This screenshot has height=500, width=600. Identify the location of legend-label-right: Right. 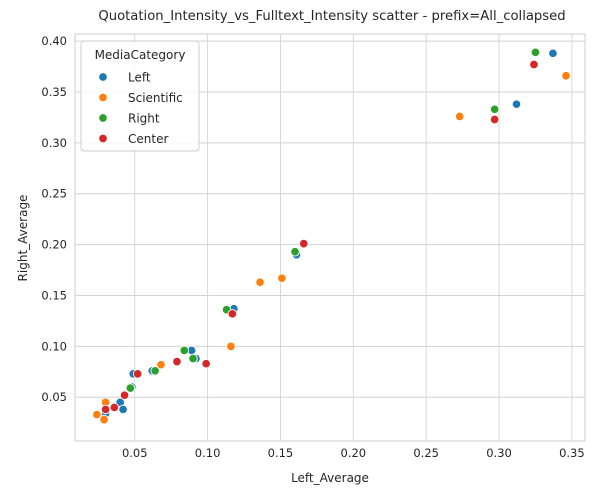
(144, 119).